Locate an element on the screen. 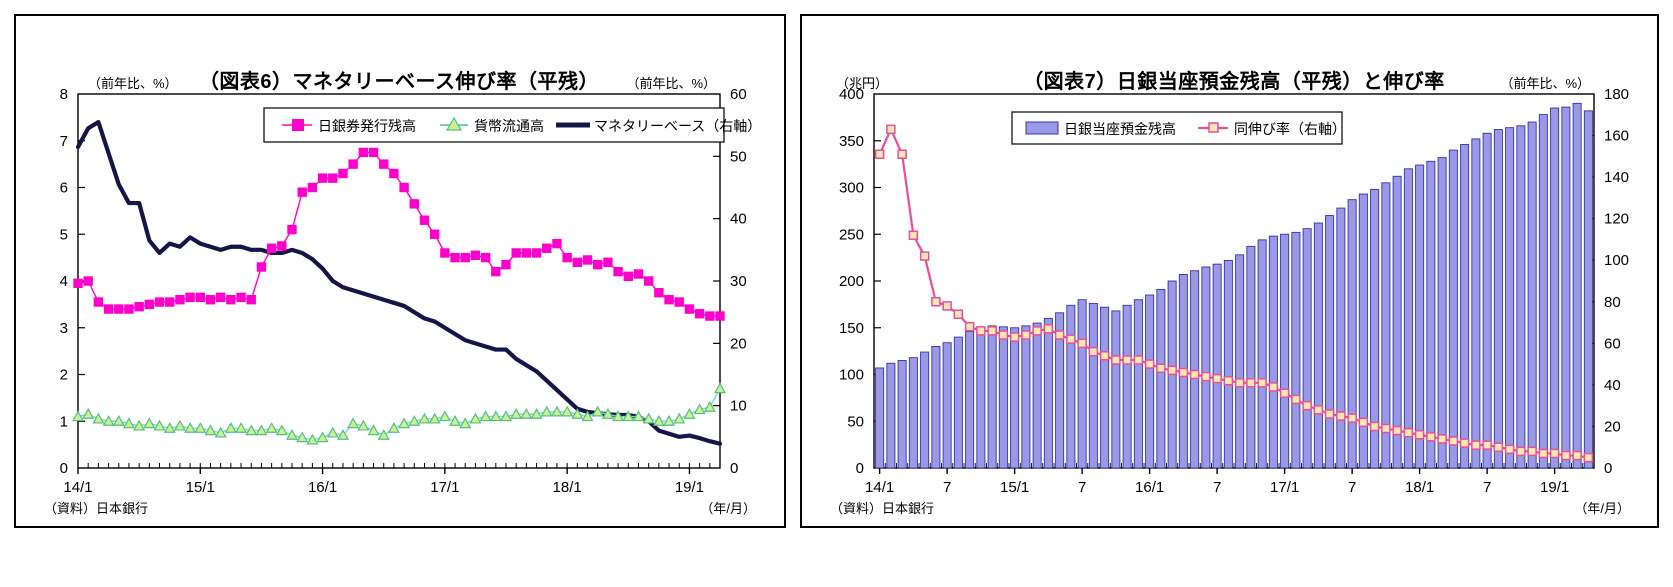 This screenshot has height=587, width=1673. figure7-y-tick-label: 300 is located at coordinates (851, 188).